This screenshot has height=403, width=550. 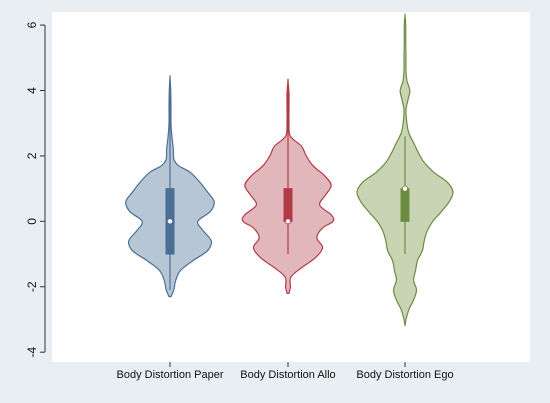 I want to click on y-tick-label: -2, so click(x=32, y=286).